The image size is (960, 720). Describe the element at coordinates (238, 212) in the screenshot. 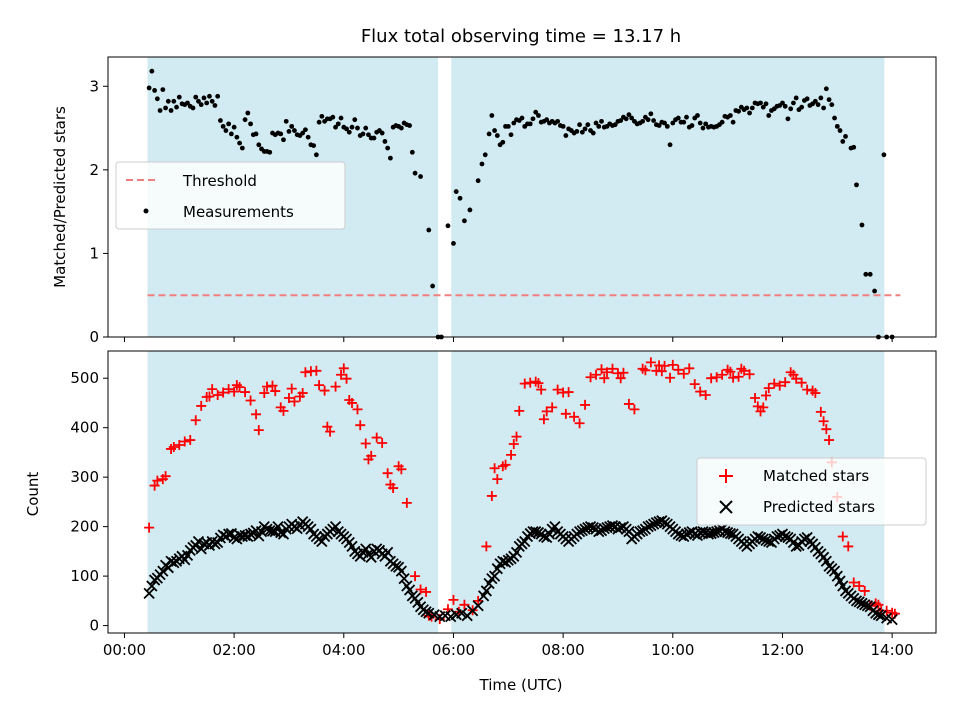

I see `measurements-legend-label: Measurements` at that location.